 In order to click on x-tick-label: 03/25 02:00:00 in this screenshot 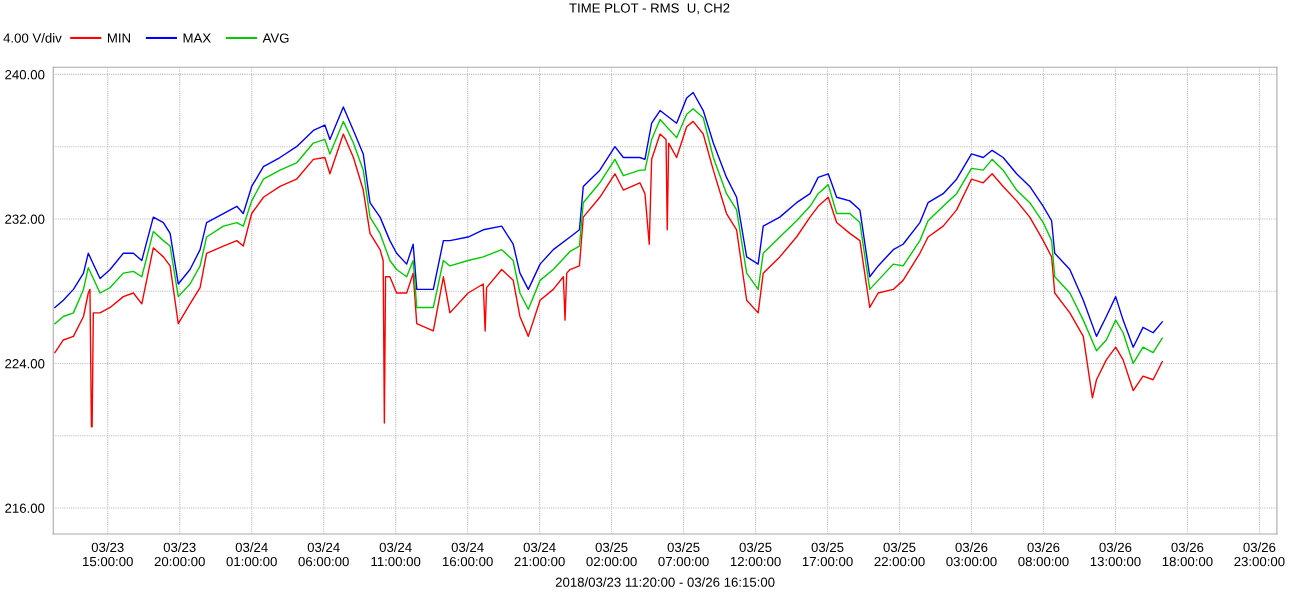, I will do `click(611, 554)`.